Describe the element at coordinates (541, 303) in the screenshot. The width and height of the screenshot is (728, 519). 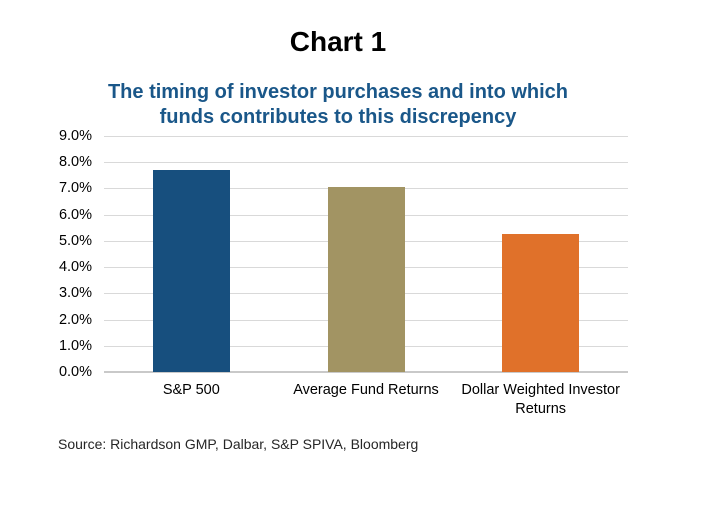
I see `bar-dollar-weighted-investor-returns` at that location.